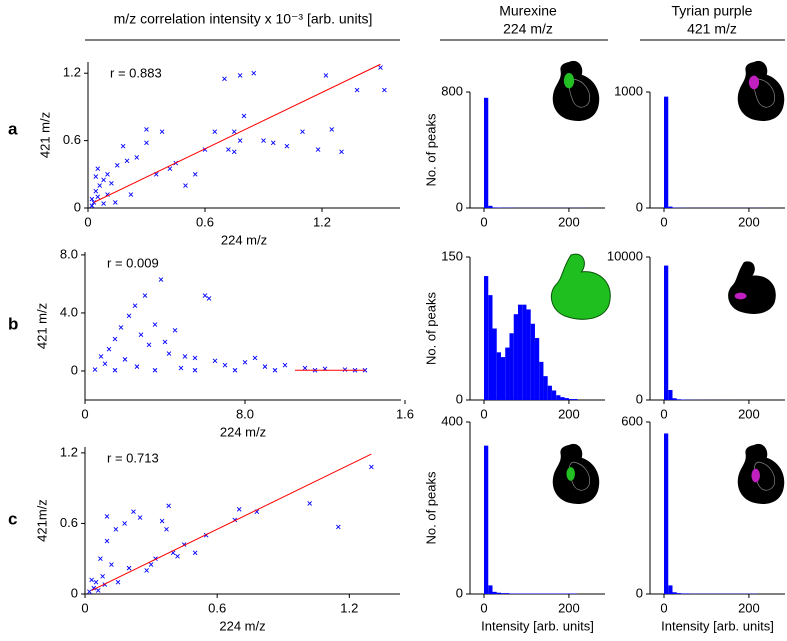  What do you see at coordinates (349, 607) in the screenshot?
I see `x-tick-label: 1.2` at bounding box center [349, 607].